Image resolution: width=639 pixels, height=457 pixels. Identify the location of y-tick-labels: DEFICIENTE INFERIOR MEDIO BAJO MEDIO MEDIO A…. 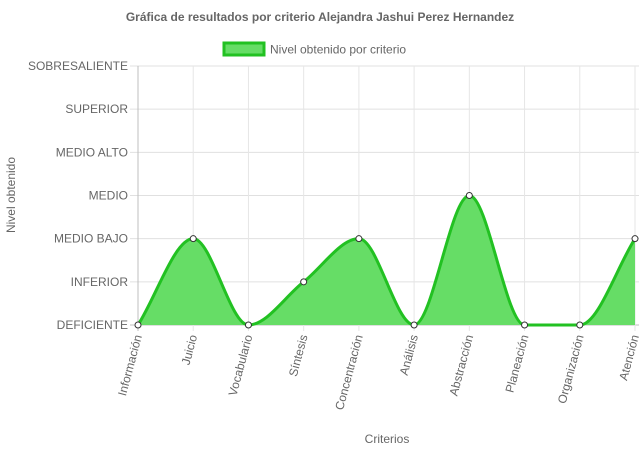
(78, 195).